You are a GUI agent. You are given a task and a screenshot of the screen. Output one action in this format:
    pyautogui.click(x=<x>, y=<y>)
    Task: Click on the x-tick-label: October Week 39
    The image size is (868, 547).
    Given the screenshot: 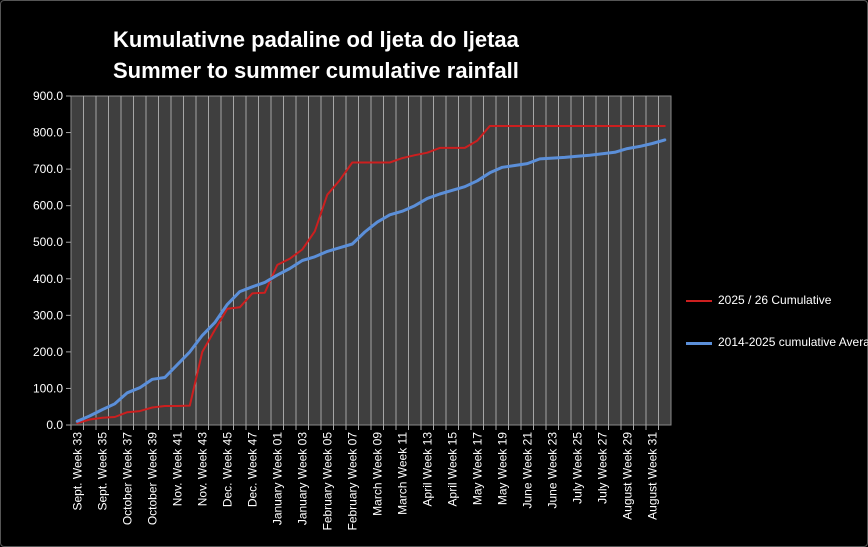 What is the action you would take?
    pyautogui.click(x=152, y=478)
    